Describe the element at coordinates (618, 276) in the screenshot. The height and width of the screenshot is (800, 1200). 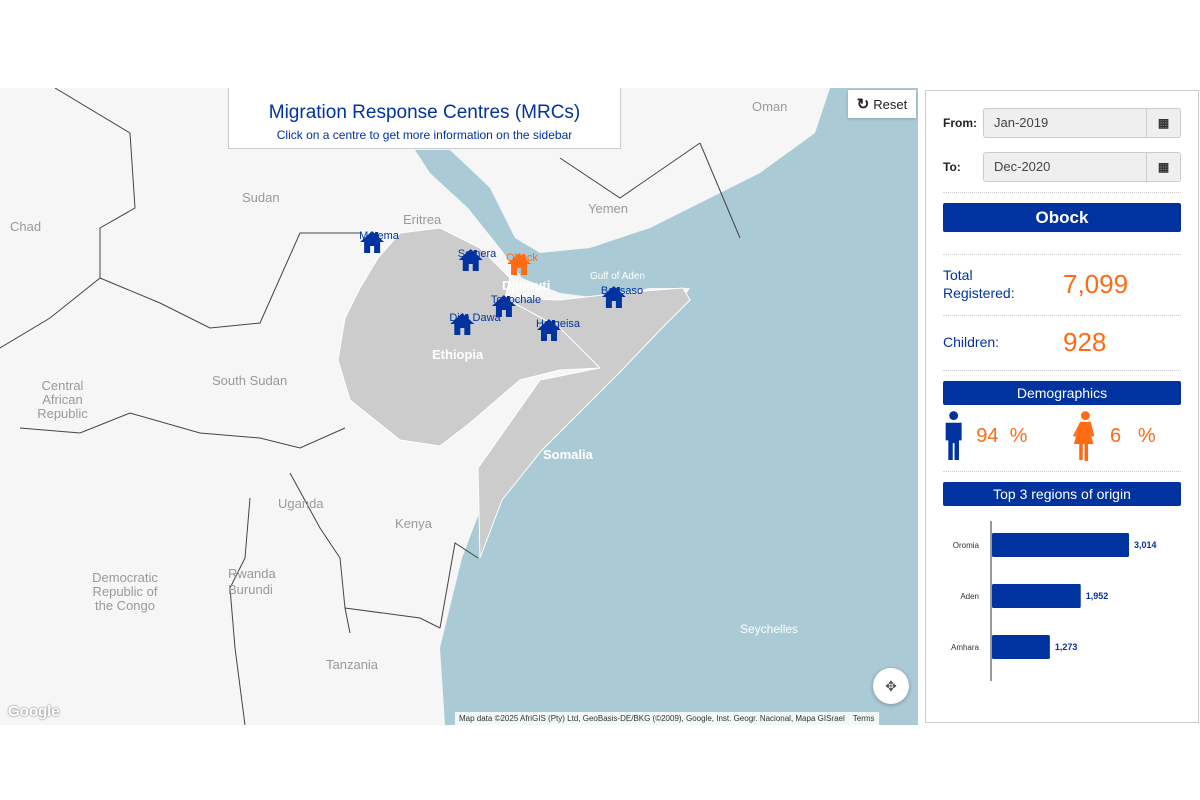
I see `place-label: Gulf of Aden` at that location.